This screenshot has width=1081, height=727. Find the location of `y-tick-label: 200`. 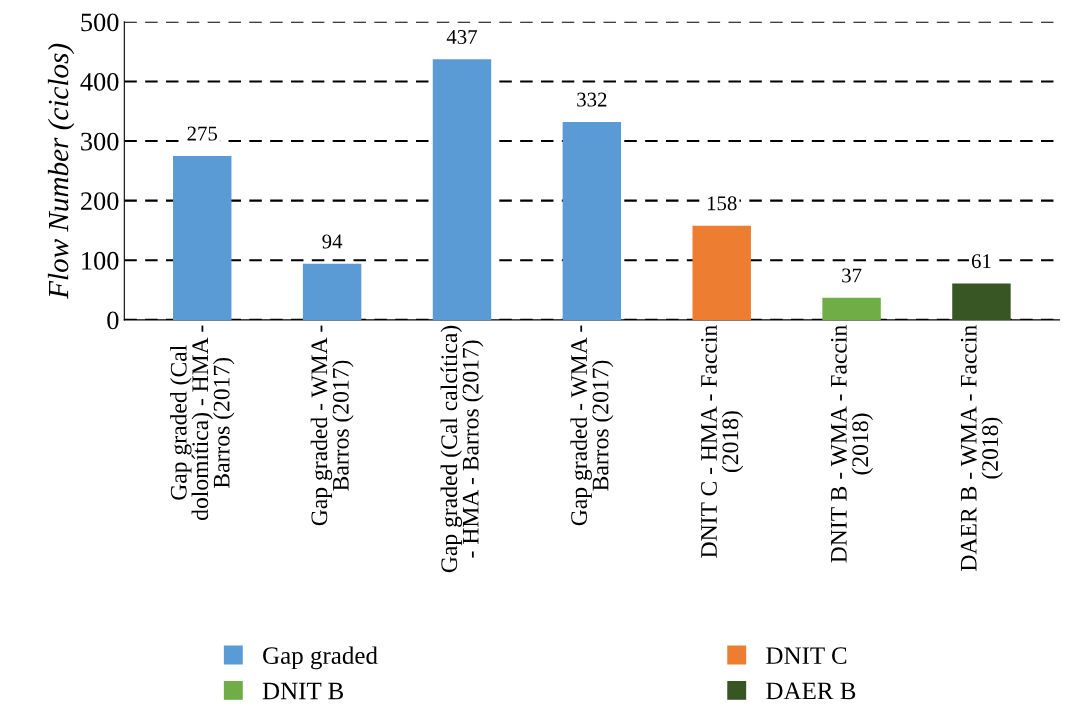

y-tick-label: 200 is located at coordinates (100, 201).